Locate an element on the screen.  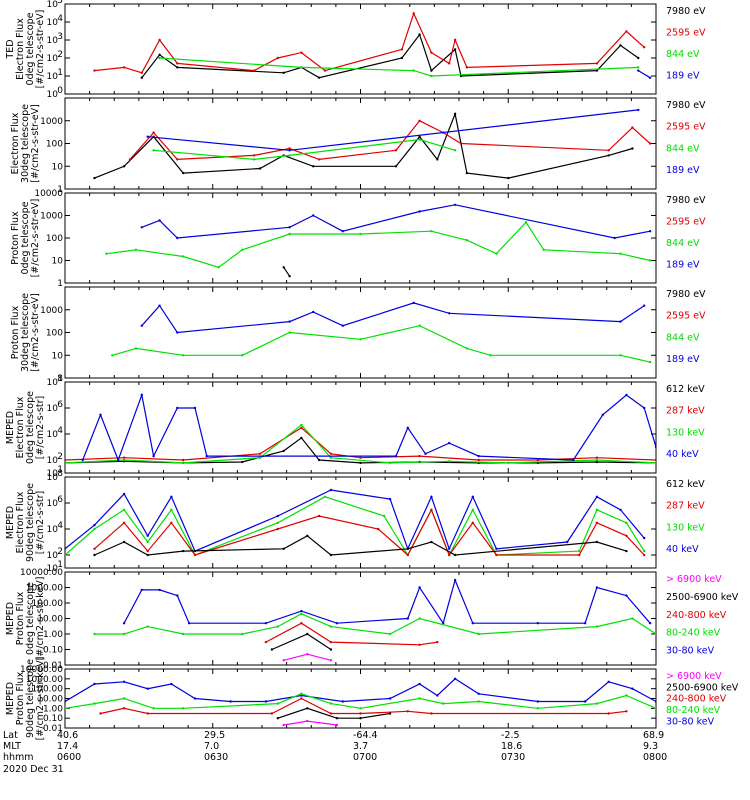
y-axis-label-line: [#/cm2-s-str] is located at coordinates (40, 427).